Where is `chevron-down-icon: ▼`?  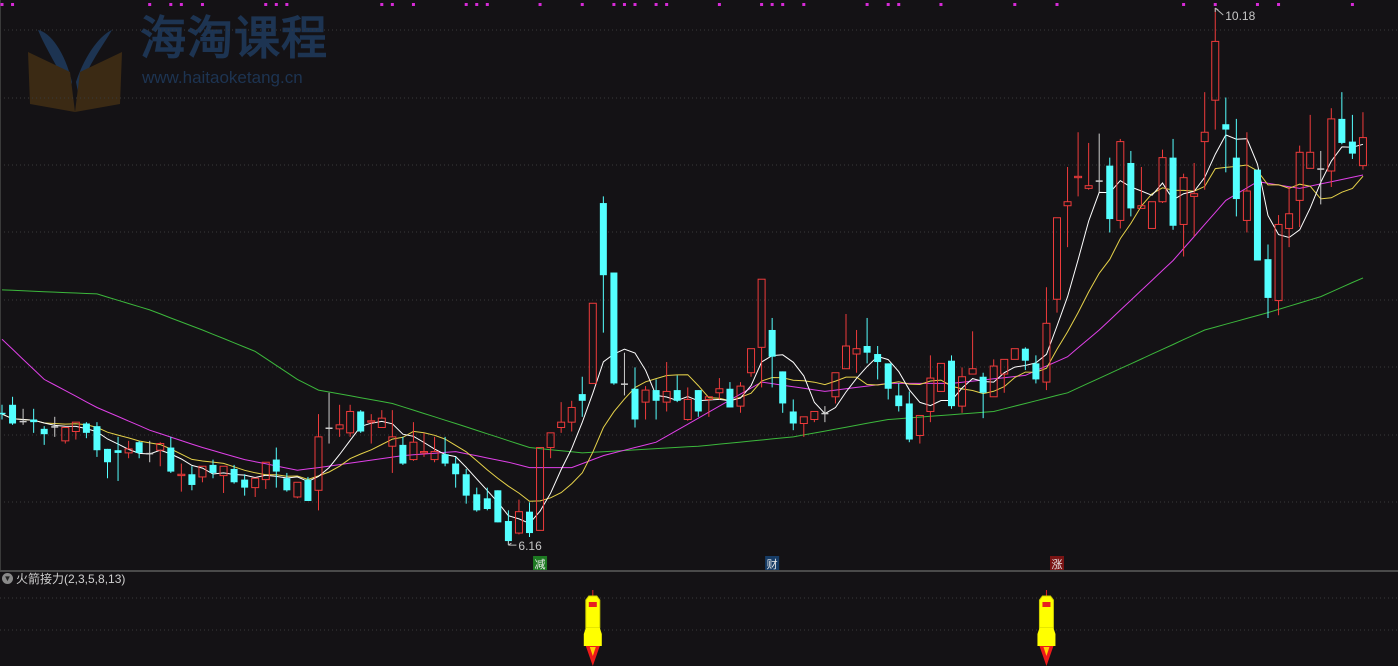
chevron-down-icon: ▼ is located at coordinates (7, 578).